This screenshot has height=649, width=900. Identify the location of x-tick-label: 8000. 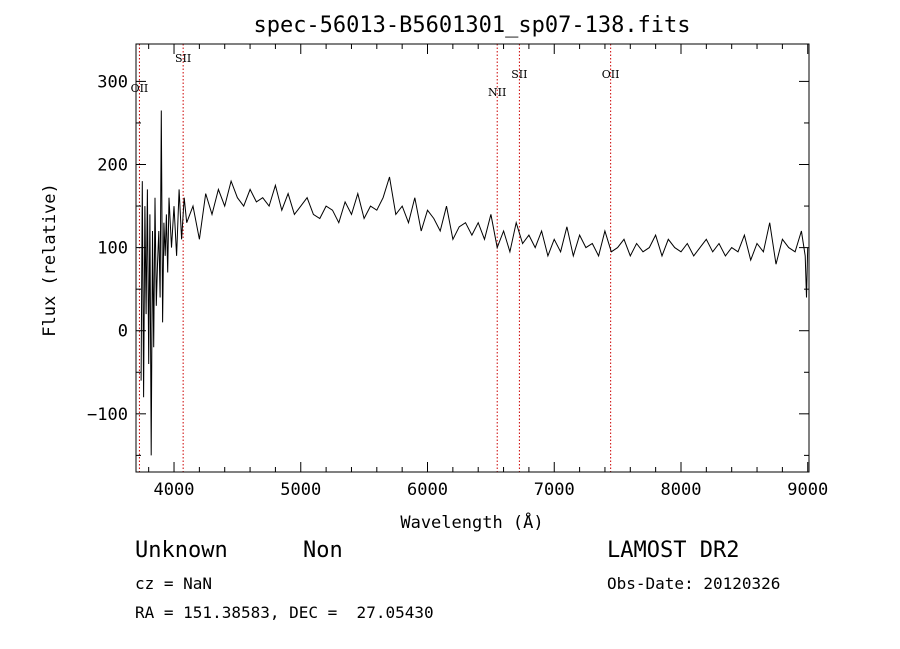
(681, 490).